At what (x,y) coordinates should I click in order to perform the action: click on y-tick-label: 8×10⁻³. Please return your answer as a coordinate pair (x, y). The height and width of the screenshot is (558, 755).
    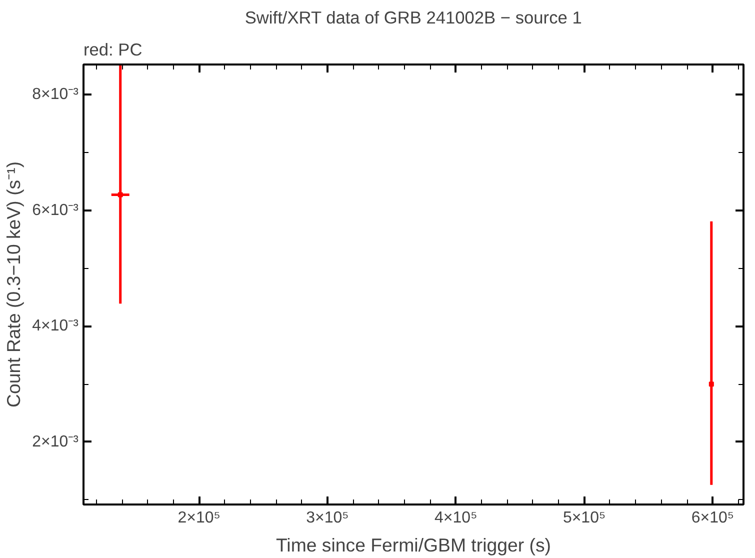
    Looking at the image, I should click on (56, 95).